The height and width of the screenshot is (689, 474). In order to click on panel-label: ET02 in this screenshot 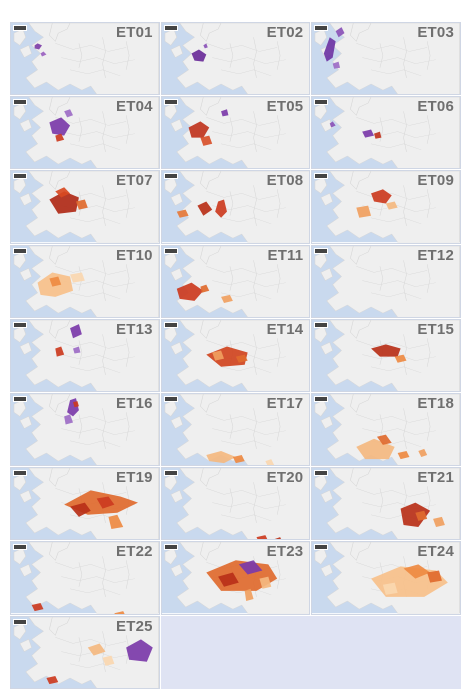, I will do `click(285, 32)`.